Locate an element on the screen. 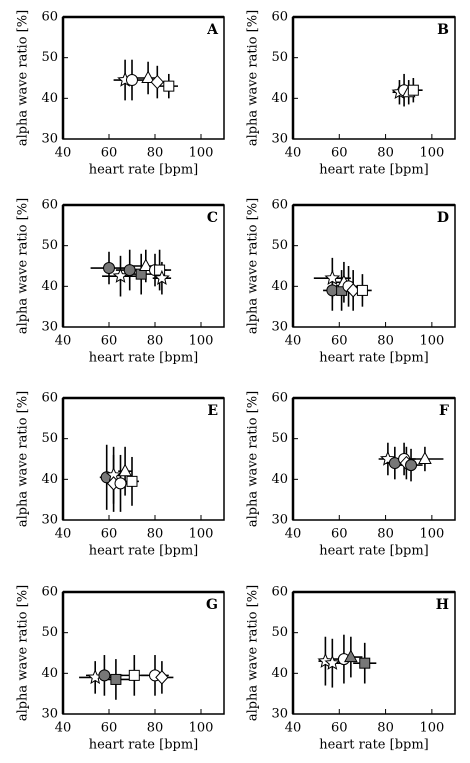 Image resolution: width=470 pixels, height=763 pixels. panel-label: F is located at coordinates (444, 411).